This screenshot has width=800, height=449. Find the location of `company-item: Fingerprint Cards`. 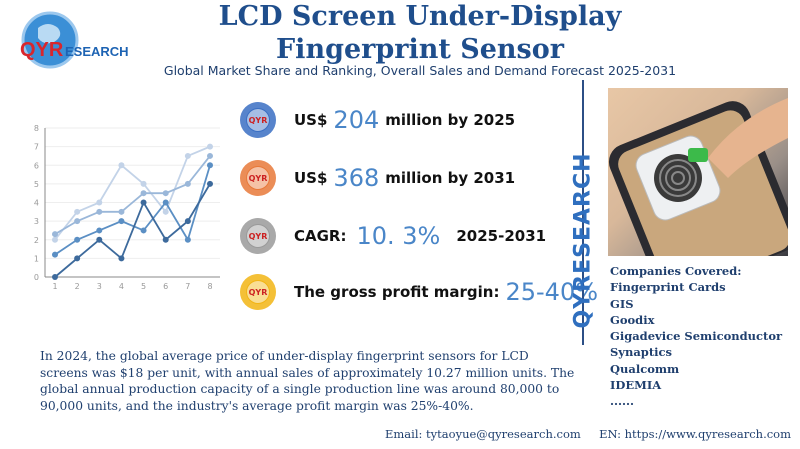

company-item: Fingerprint Cards is located at coordinates (668, 287).